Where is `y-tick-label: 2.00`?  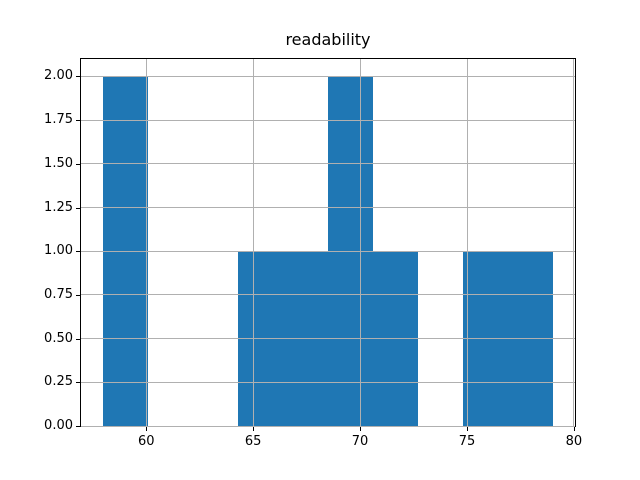
y-tick-label: 2.00 is located at coordinates (58, 76).